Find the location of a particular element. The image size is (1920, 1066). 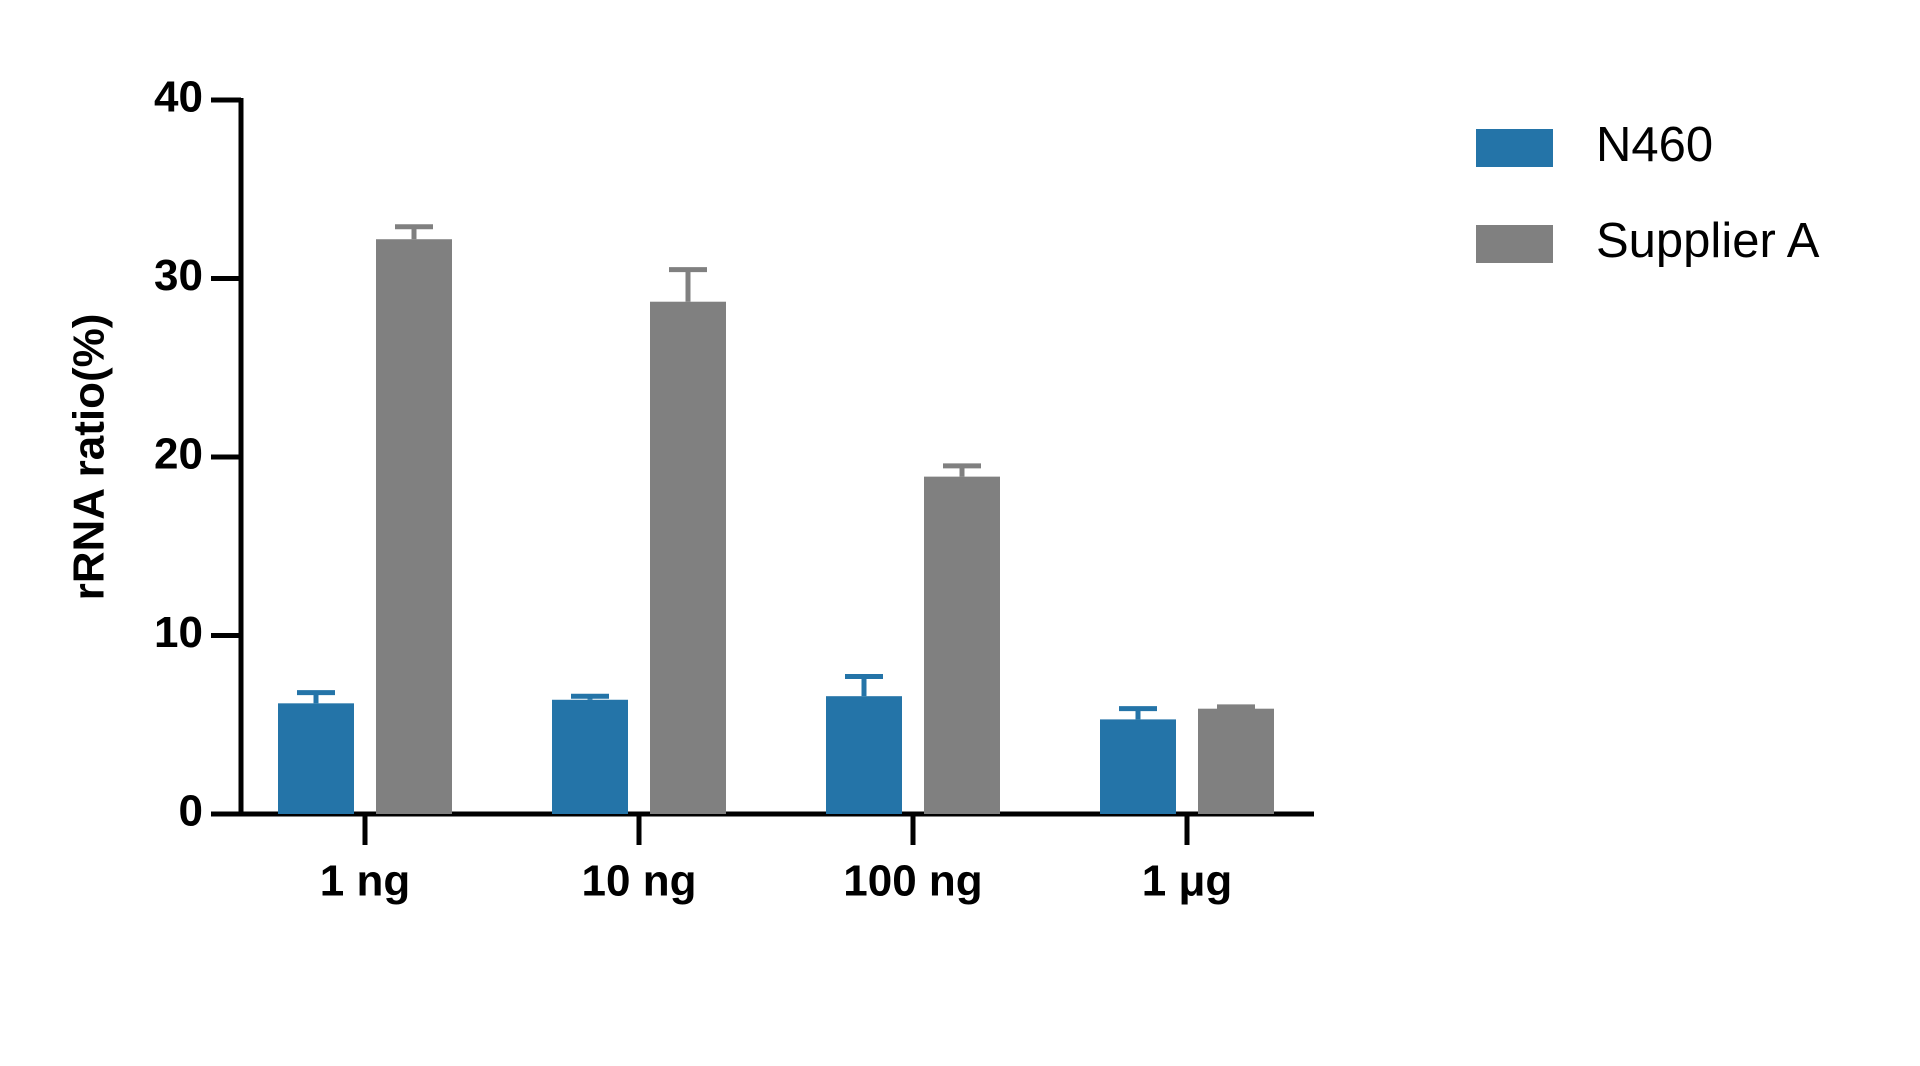

y-tick-label: 10 is located at coordinates (178, 632).